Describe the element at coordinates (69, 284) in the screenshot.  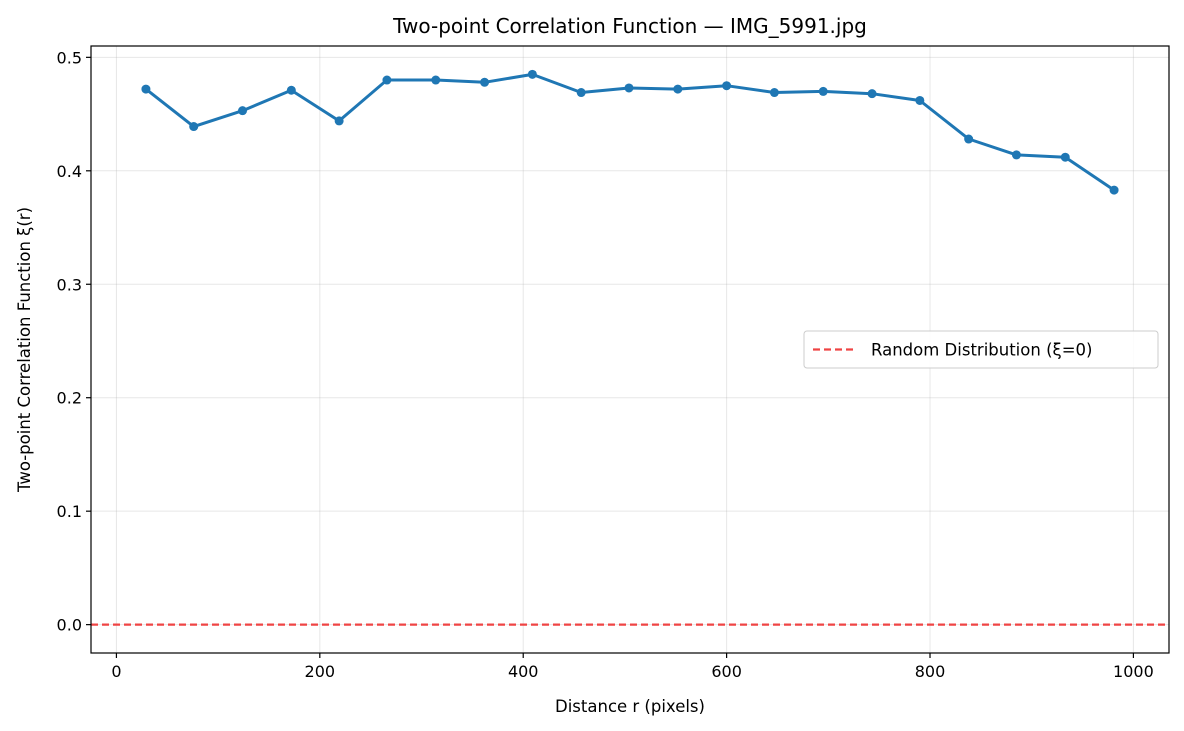
I see `y-tick-label-3: 0.3` at that location.